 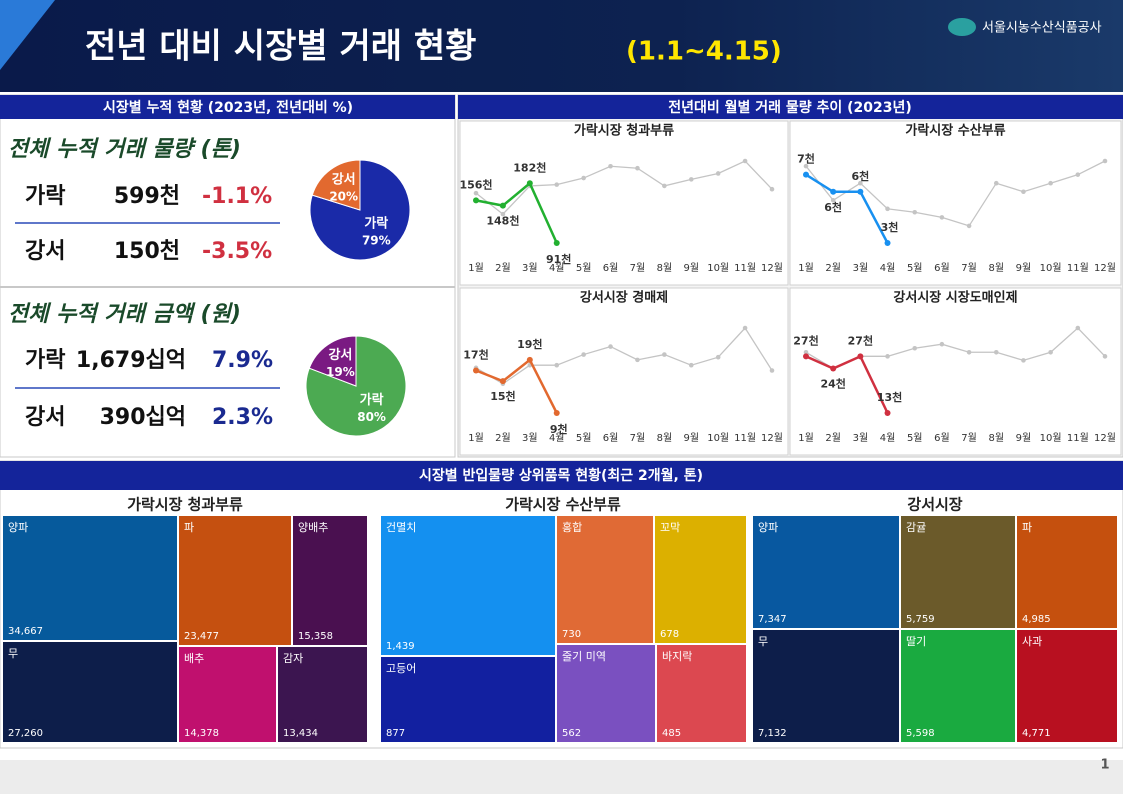 What do you see at coordinates (890, 227) in the screenshot?
I see `data-label: 3천` at bounding box center [890, 227].